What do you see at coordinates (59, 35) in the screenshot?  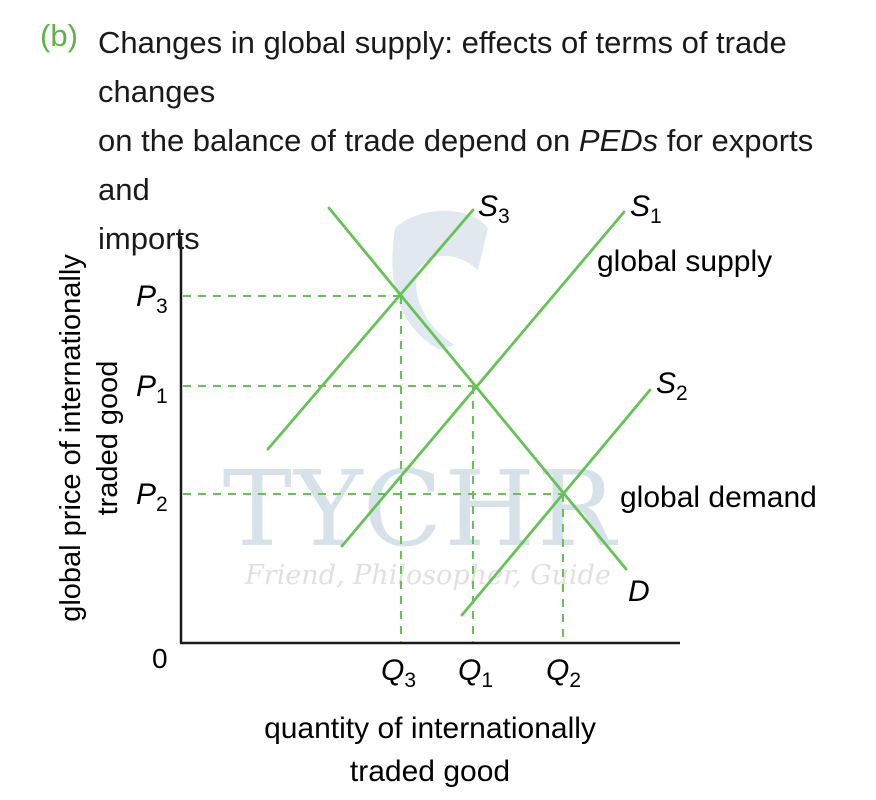 I see `caption-label: (b)` at bounding box center [59, 35].